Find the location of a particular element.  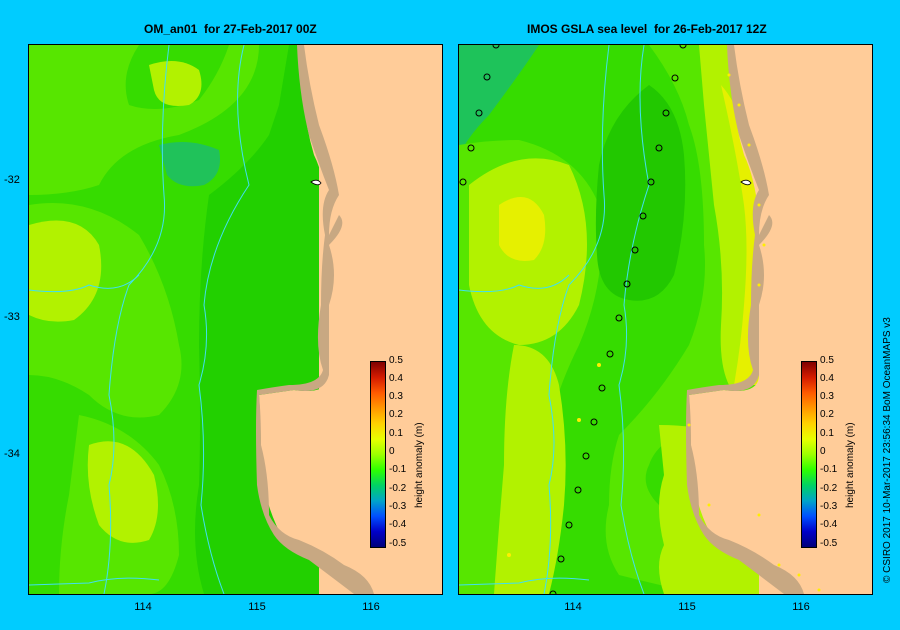

y-tick-label: -34 is located at coordinates (12, 454).